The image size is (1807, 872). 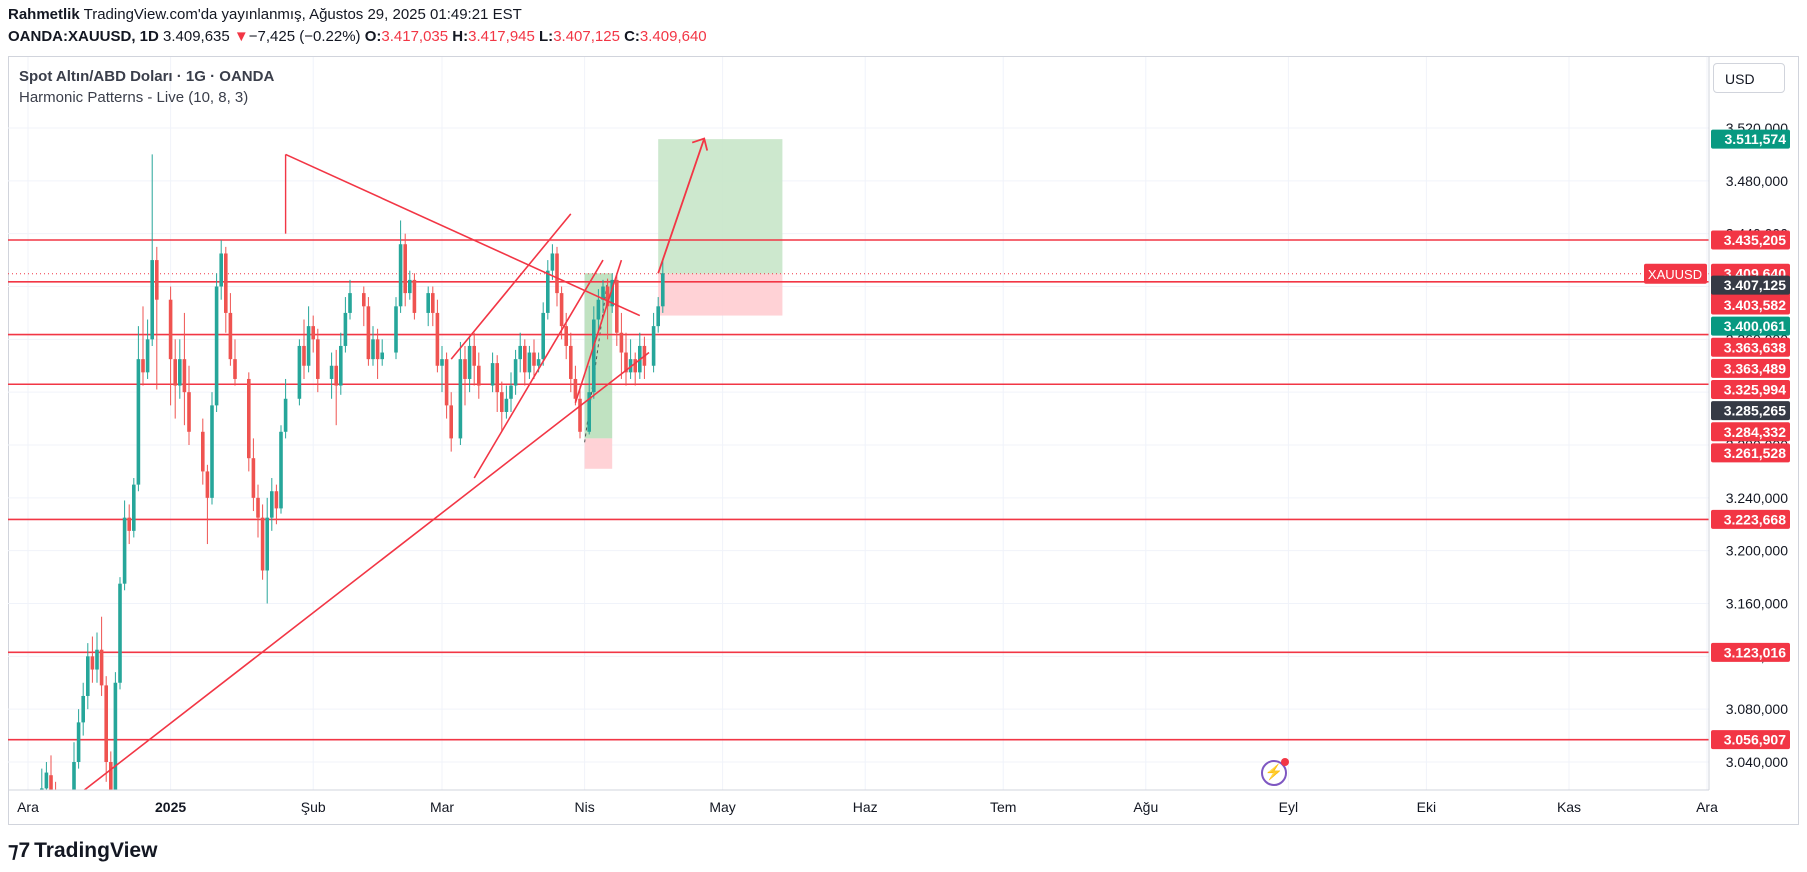 I want to click on price-tag-label: 3.284,332, so click(x=1755, y=432).